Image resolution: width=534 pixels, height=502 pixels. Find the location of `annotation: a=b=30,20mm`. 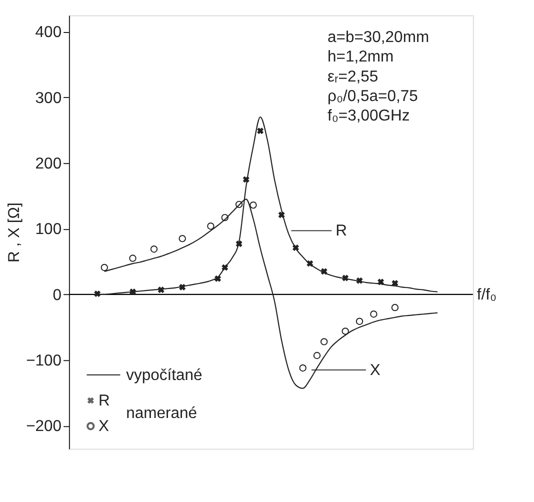

annotation: a=b=30,20mm is located at coordinates (378, 37).